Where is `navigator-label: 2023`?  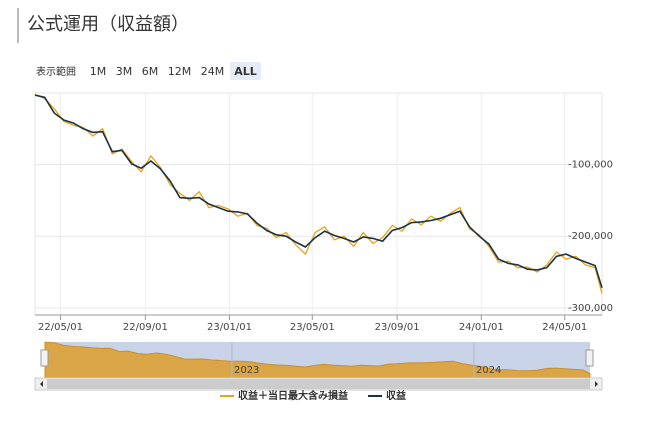
navigator-label: 2023 is located at coordinates (246, 370).